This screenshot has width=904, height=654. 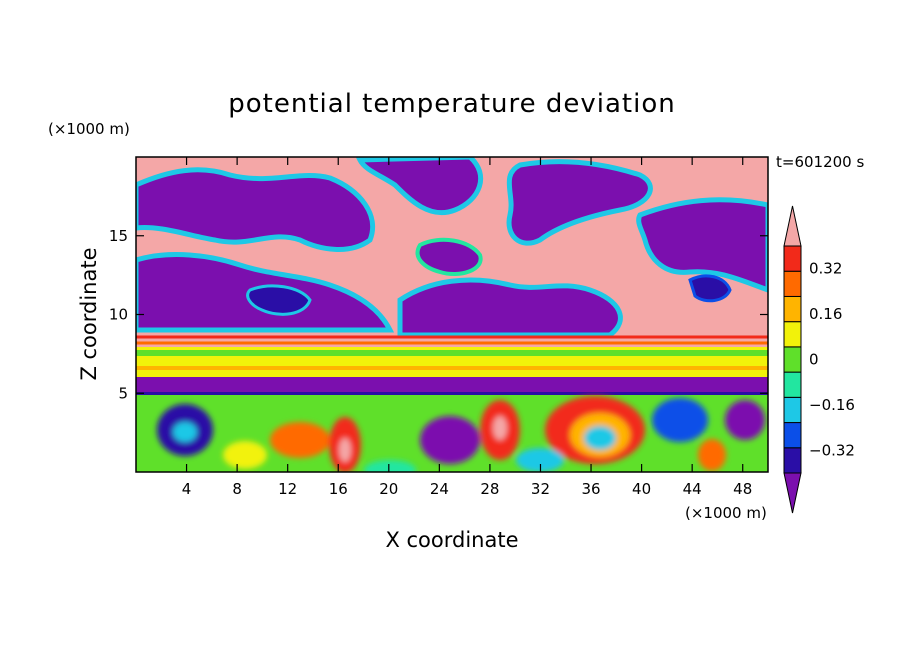 I want to click on colorbar-tick-label: 0, so click(x=814, y=360).